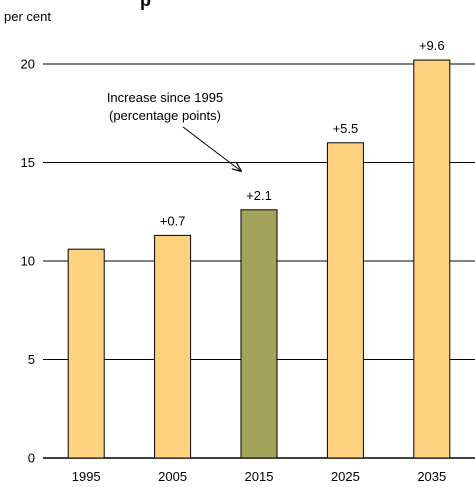 The height and width of the screenshot is (487, 475). Describe the element at coordinates (345, 300) in the screenshot. I see `bar-2025` at that location.